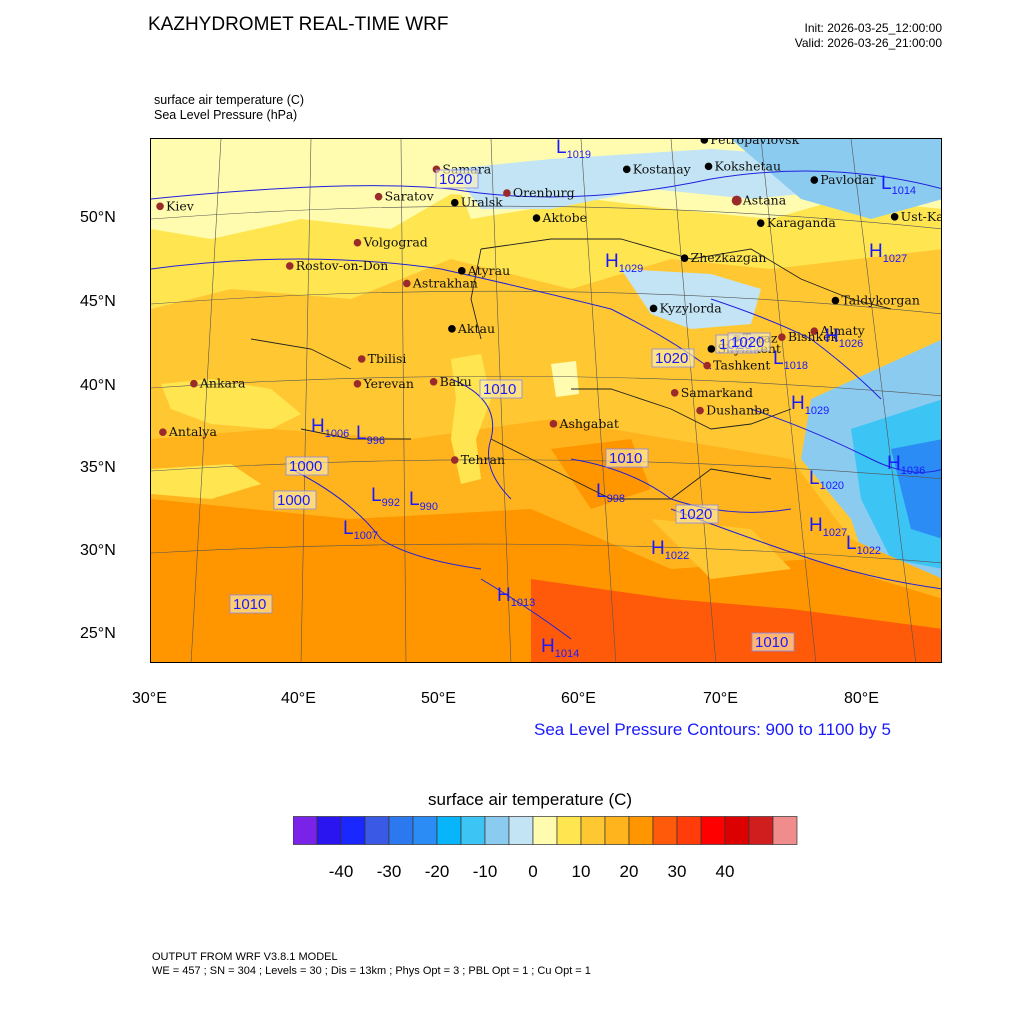  Describe the element at coordinates (717, 392) in the screenshot. I see `city-label: Samarkand` at that location.